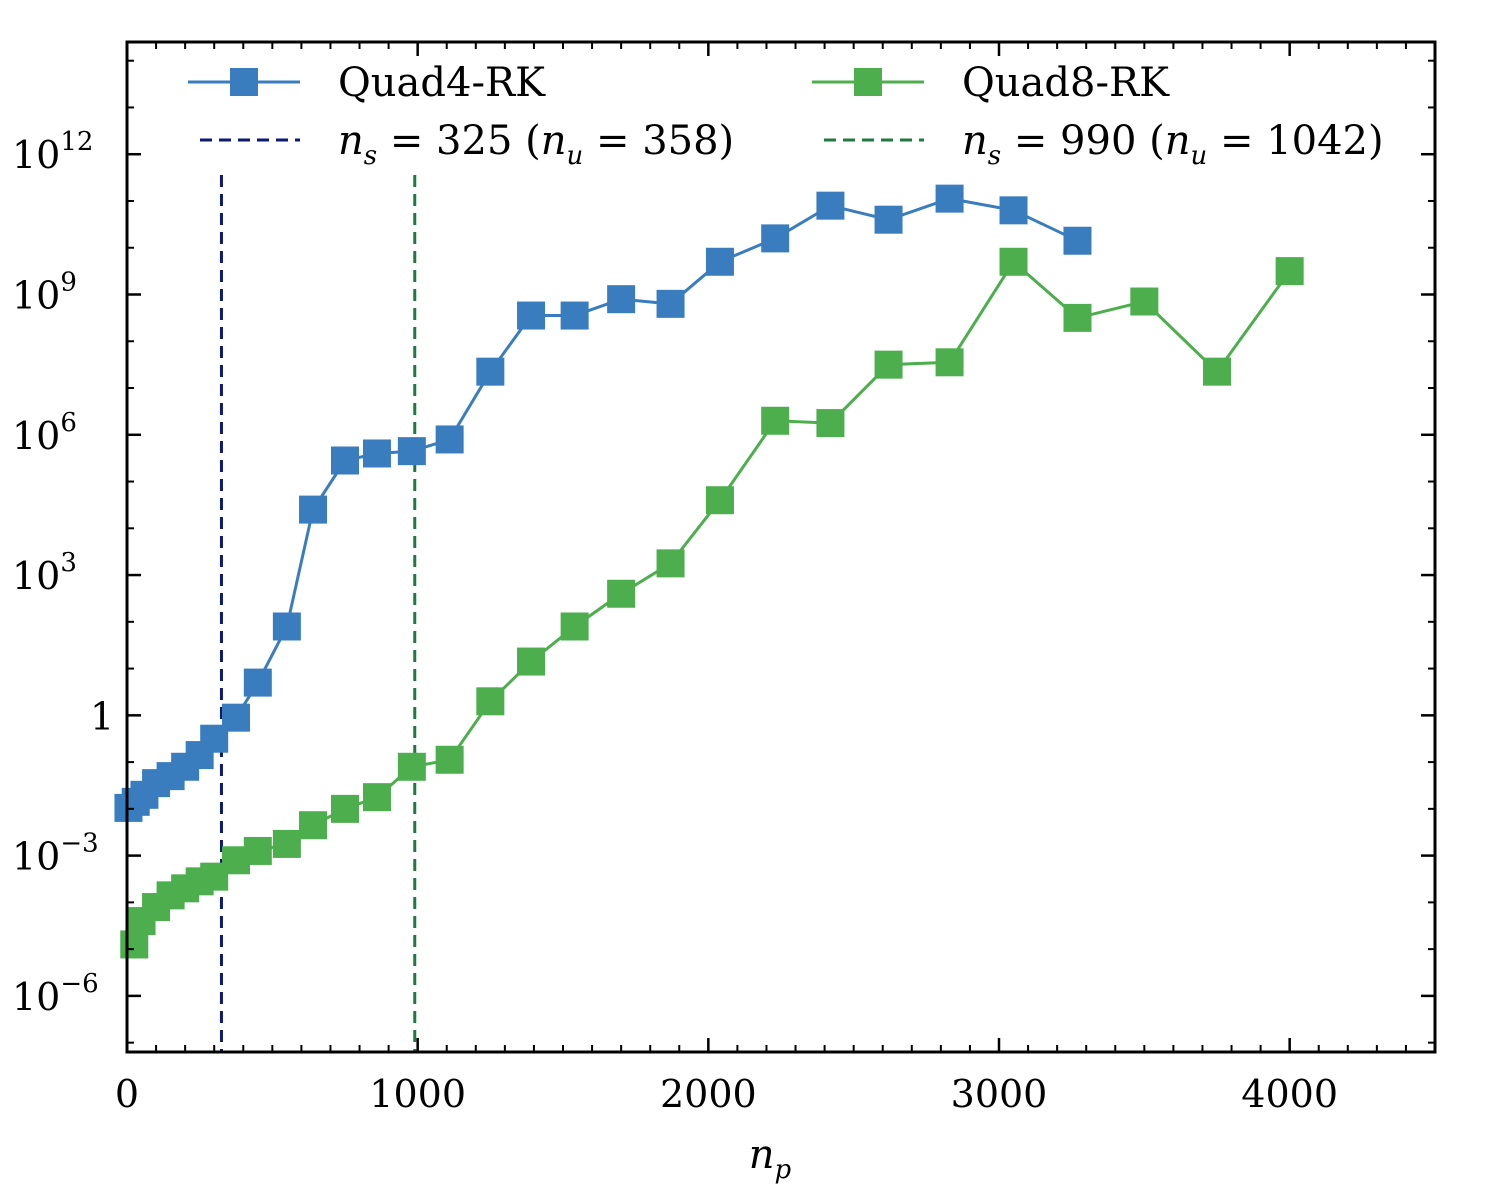  I want to click on legend-vline-label-1: ns = 990 (nu = 1042), so click(1173, 144).